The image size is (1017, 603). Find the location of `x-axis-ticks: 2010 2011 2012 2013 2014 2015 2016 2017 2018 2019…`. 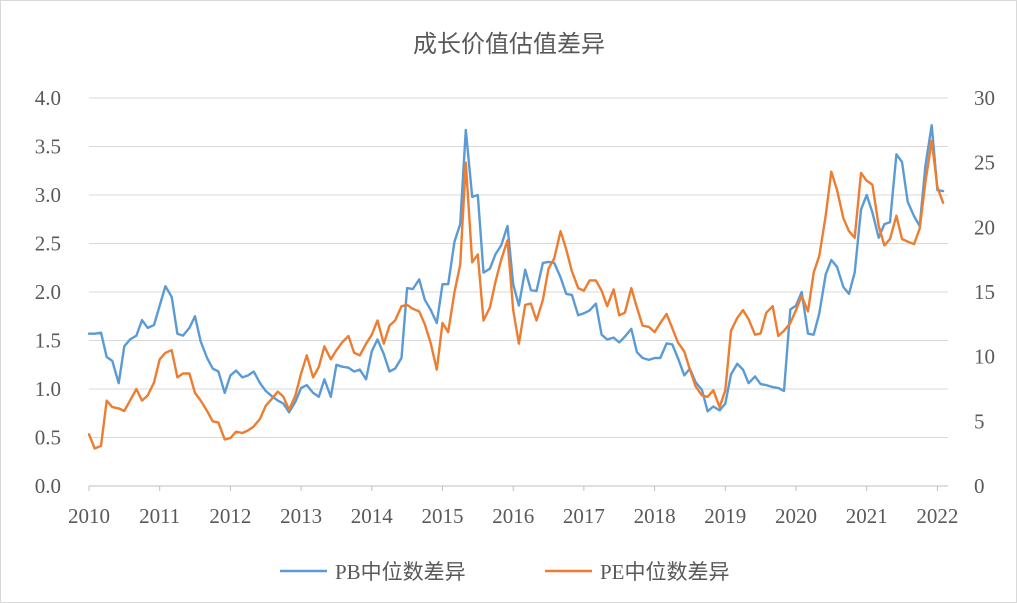

x-axis-ticks: 2010 2011 2012 2013 2014 2015 2016 2017 2018 2019… is located at coordinates (513, 507).